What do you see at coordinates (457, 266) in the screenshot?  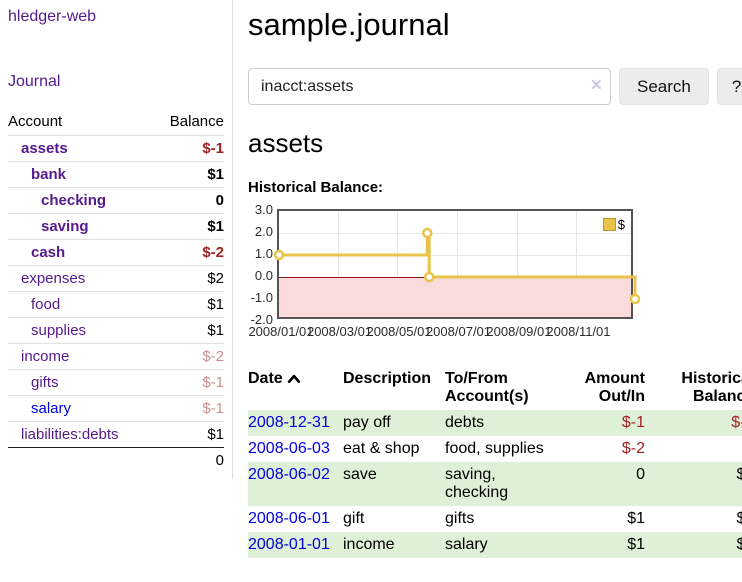 I see `series-line` at bounding box center [457, 266].